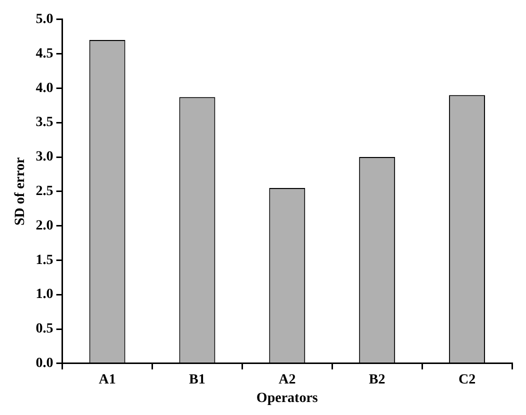  I want to click on x-tick-label: B1, so click(197, 380).